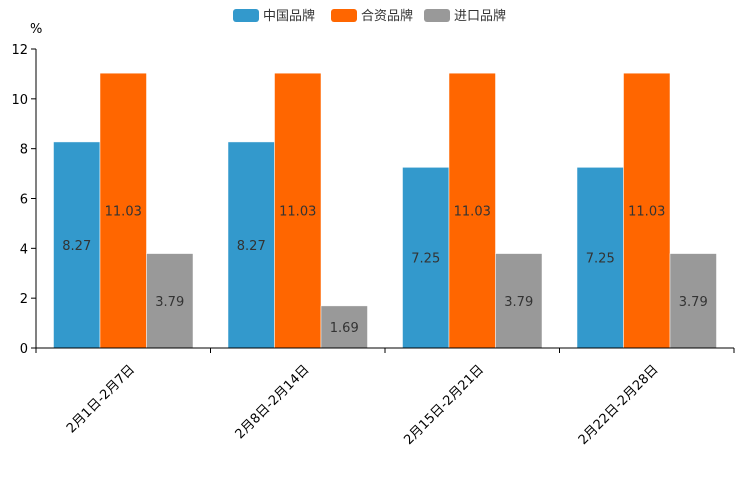  What do you see at coordinates (24, 299) in the screenshot?
I see `y-tick-label: 2` at bounding box center [24, 299].